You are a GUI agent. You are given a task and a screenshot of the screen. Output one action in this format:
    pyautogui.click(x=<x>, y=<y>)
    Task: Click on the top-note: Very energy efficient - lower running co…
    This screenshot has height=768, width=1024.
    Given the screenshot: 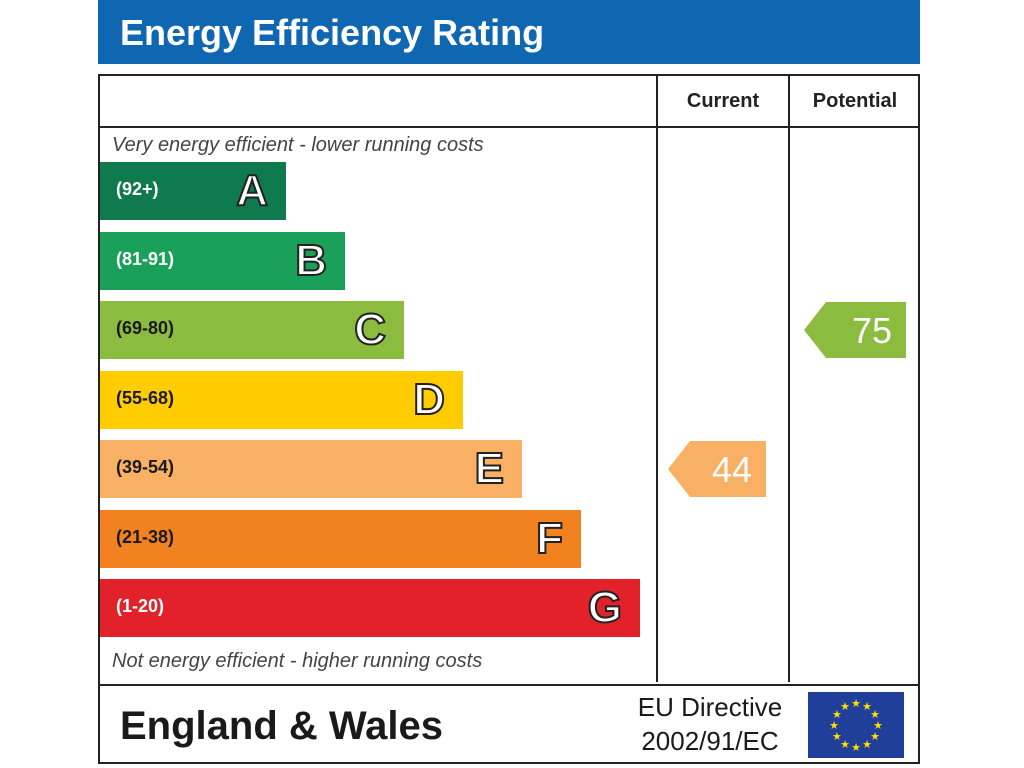 What is the action you would take?
    pyautogui.click(x=298, y=145)
    